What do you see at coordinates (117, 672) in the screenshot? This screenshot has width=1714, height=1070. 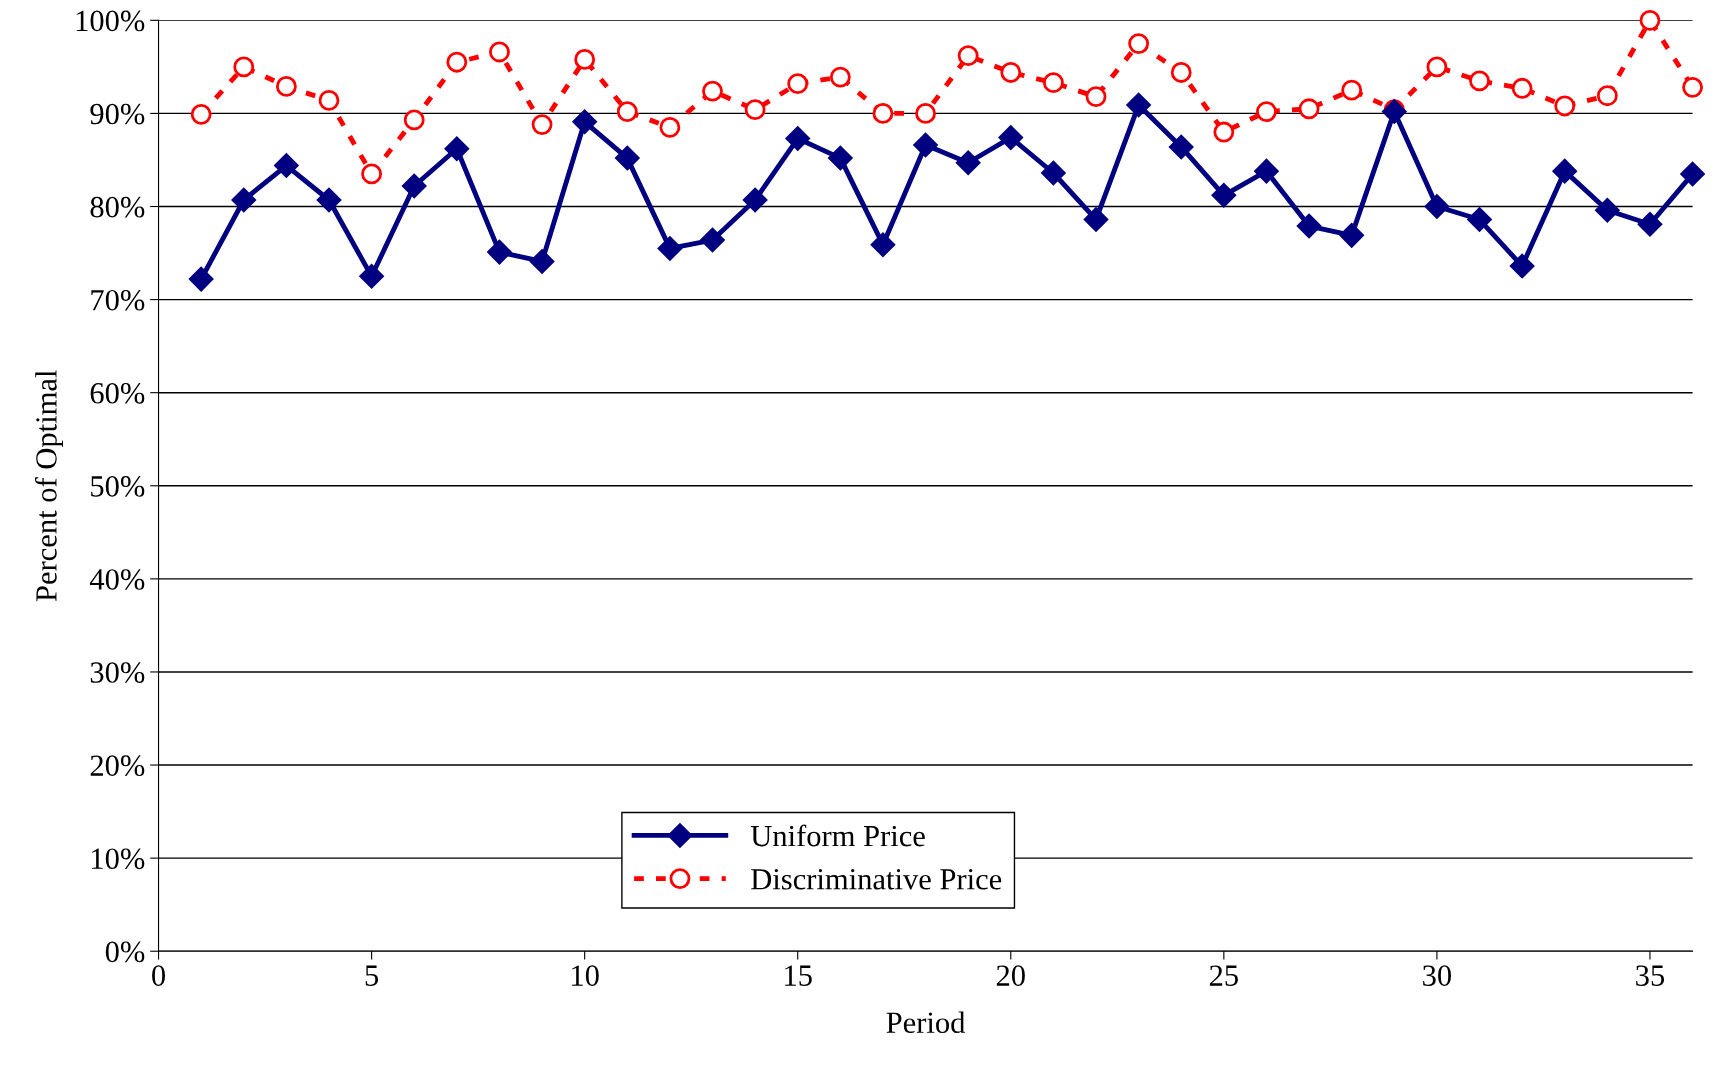 I see `y-tick-label: 30%` at bounding box center [117, 672].